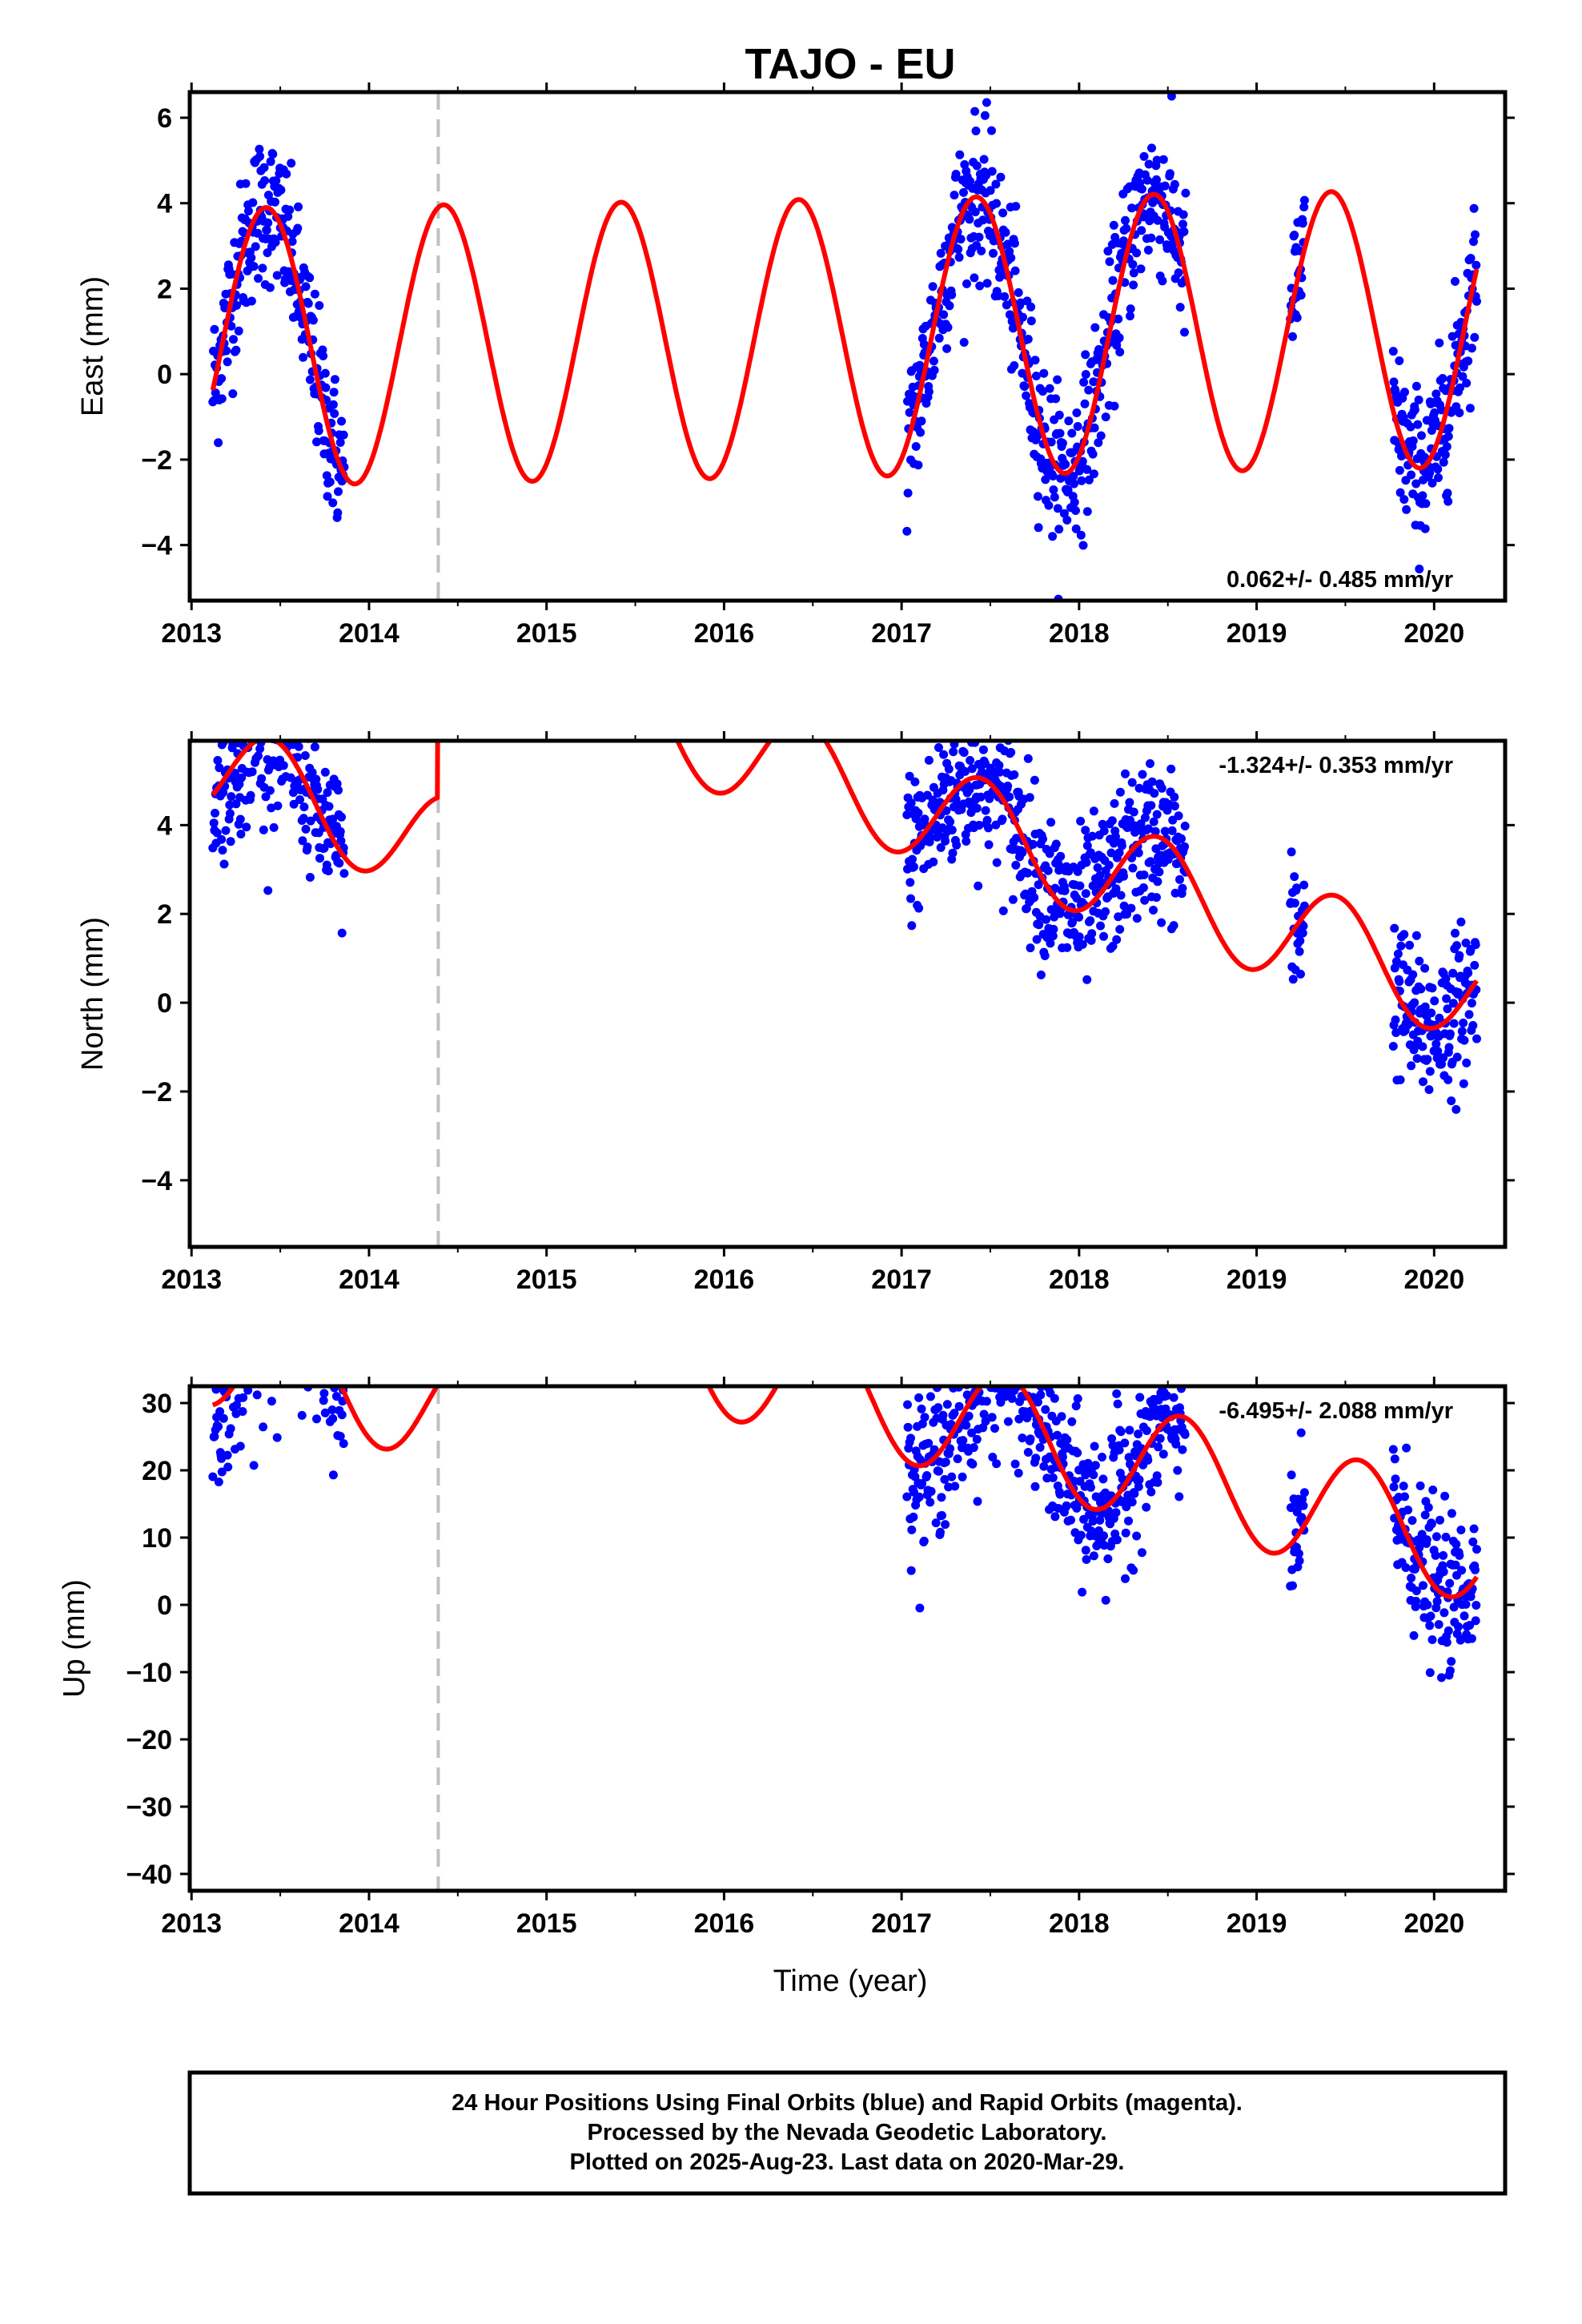 The height and width of the screenshot is (2324, 1582). Describe the element at coordinates (1080, 1280) in the screenshot. I see `x-tick-label: 2018` at that location.